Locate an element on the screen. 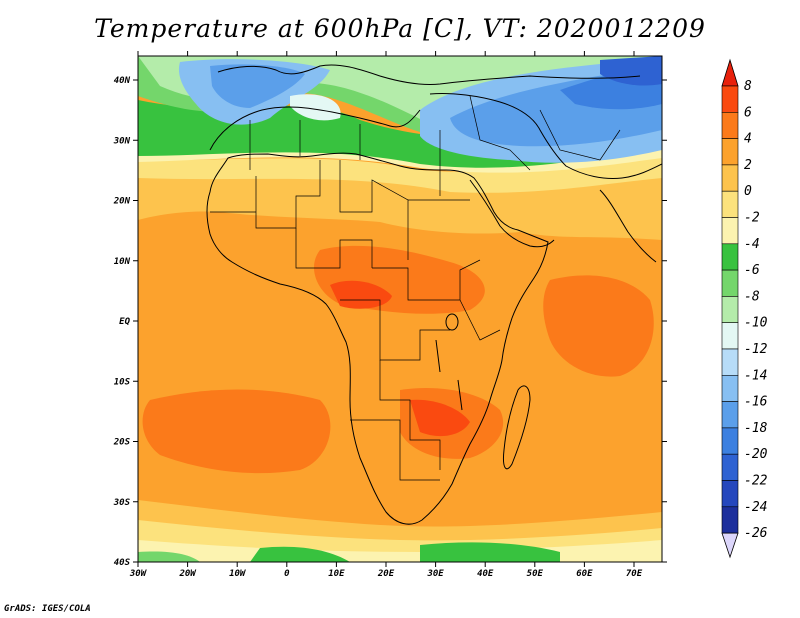 This screenshot has width=800, height=618. border-east-africa is located at coordinates (480, 320).